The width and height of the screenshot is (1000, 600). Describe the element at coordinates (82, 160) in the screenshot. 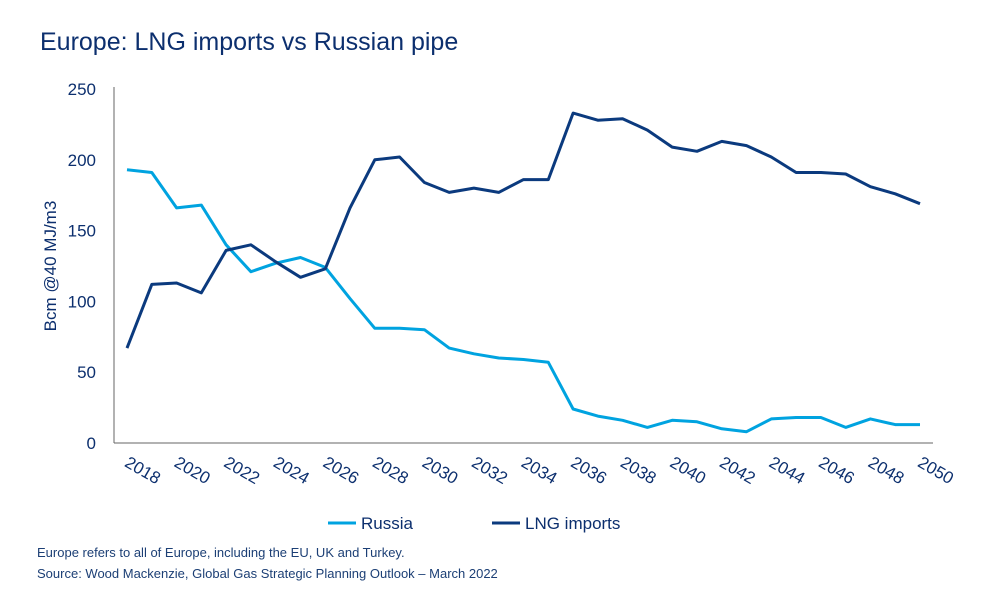

I see `y-tick-label: 200` at that location.